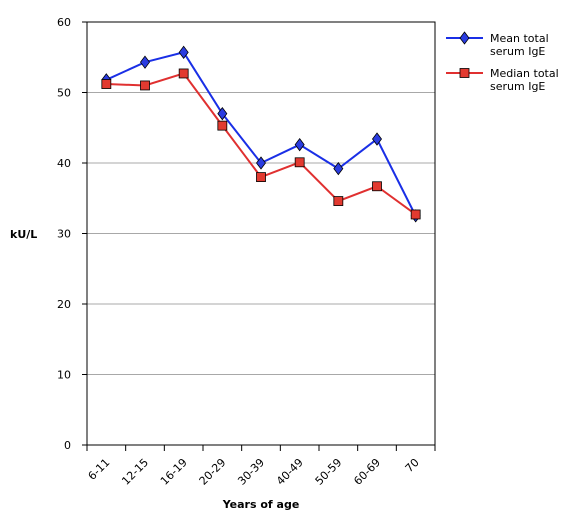 The image size is (570, 529). What do you see at coordinates (64, 22) in the screenshot?
I see `y-tick-label: 60` at bounding box center [64, 22].